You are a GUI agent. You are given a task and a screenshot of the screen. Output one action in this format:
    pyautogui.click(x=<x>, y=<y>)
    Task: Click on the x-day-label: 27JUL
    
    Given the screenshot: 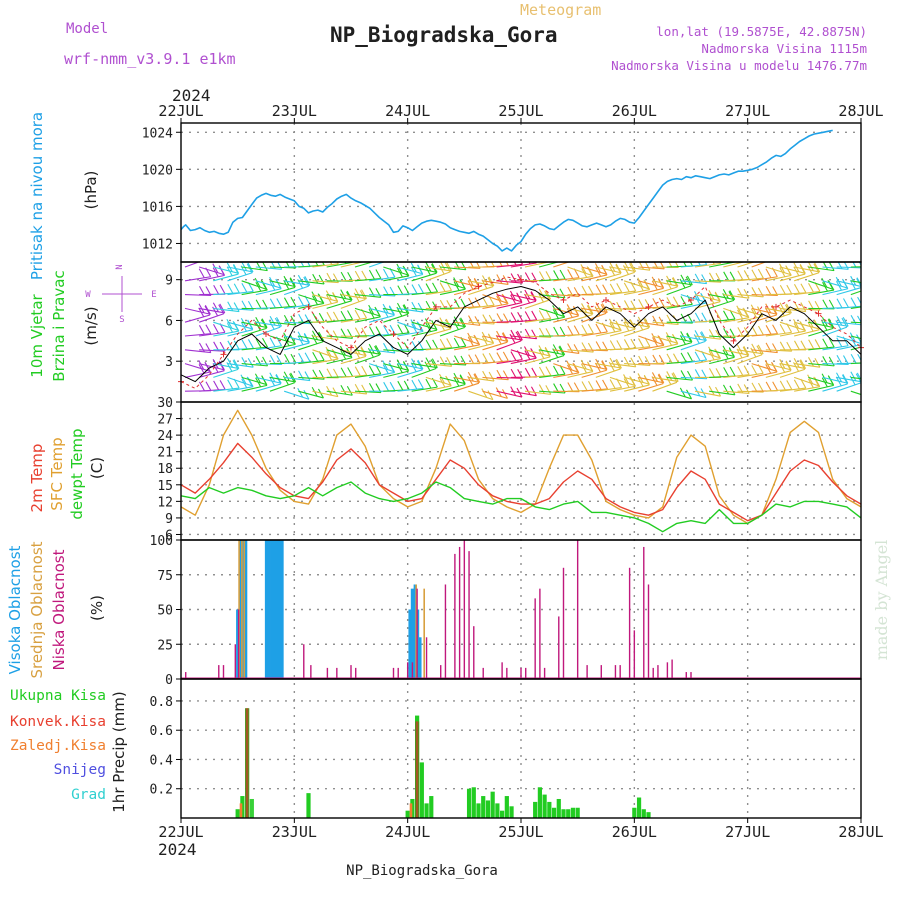 What is the action you would take?
    pyautogui.click(x=747, y=832)
    